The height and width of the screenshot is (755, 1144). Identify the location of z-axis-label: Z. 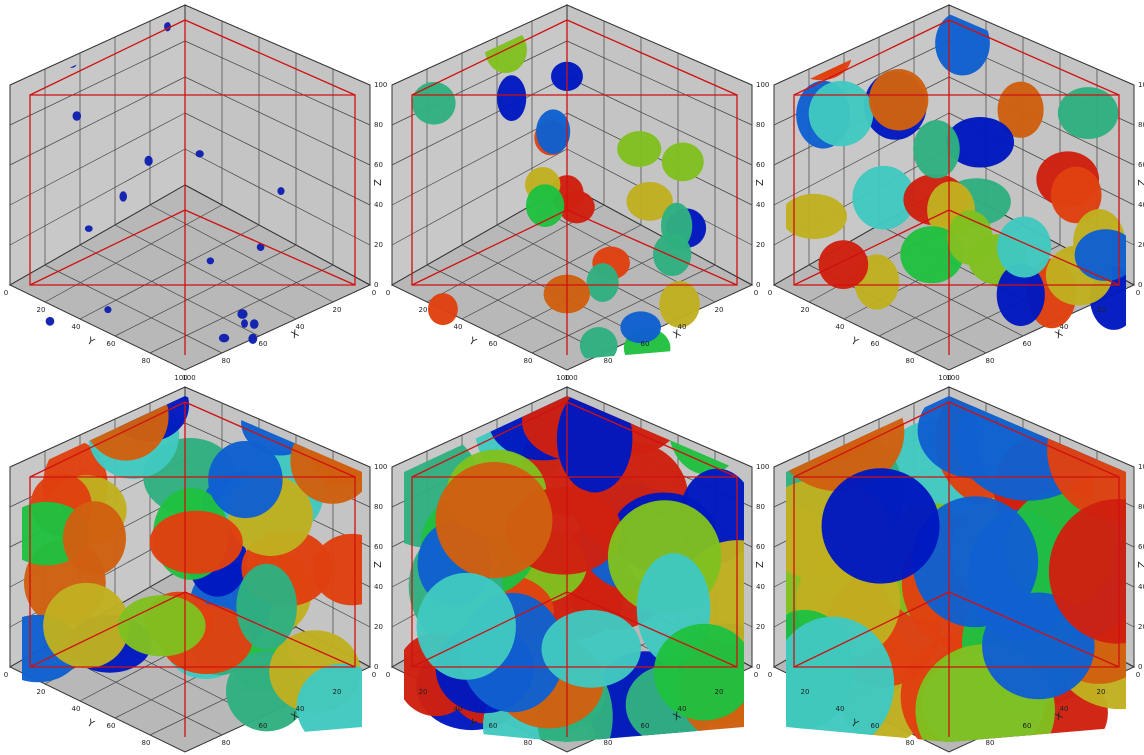
(1140, 182).